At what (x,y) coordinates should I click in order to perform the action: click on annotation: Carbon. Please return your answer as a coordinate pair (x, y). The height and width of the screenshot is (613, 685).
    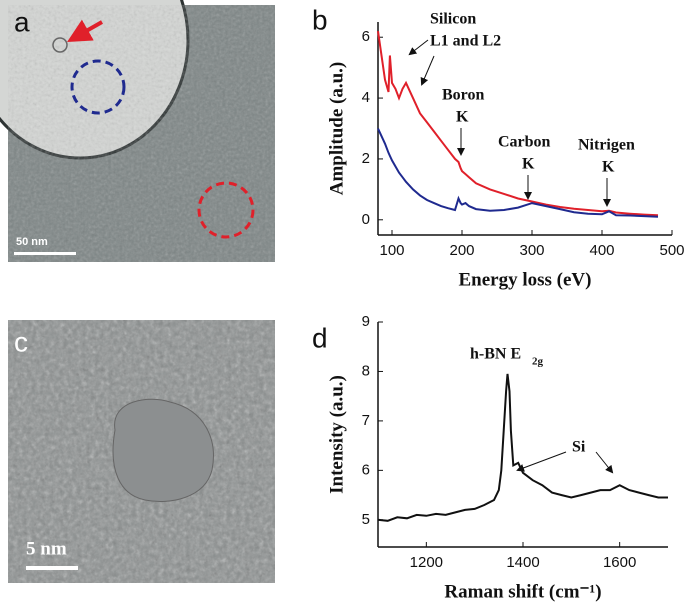
    Looking at the image, I should click on (524, 142).